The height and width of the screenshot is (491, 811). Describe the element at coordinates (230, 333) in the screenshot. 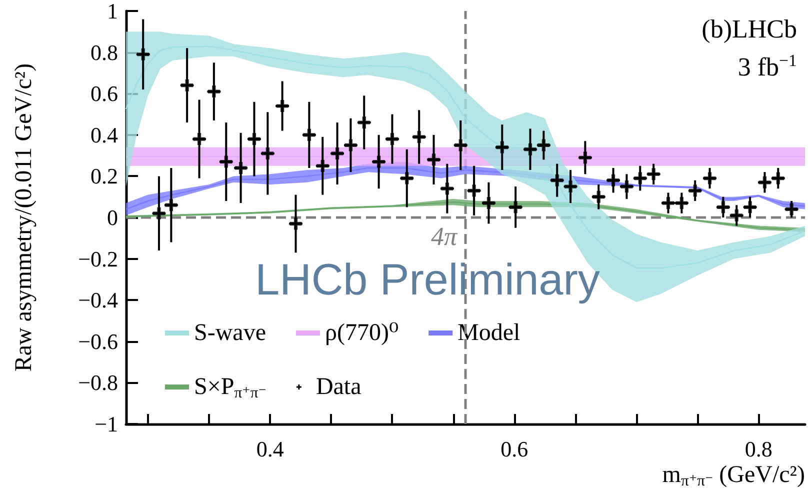

I see `legend-label: S-wave` at that location.